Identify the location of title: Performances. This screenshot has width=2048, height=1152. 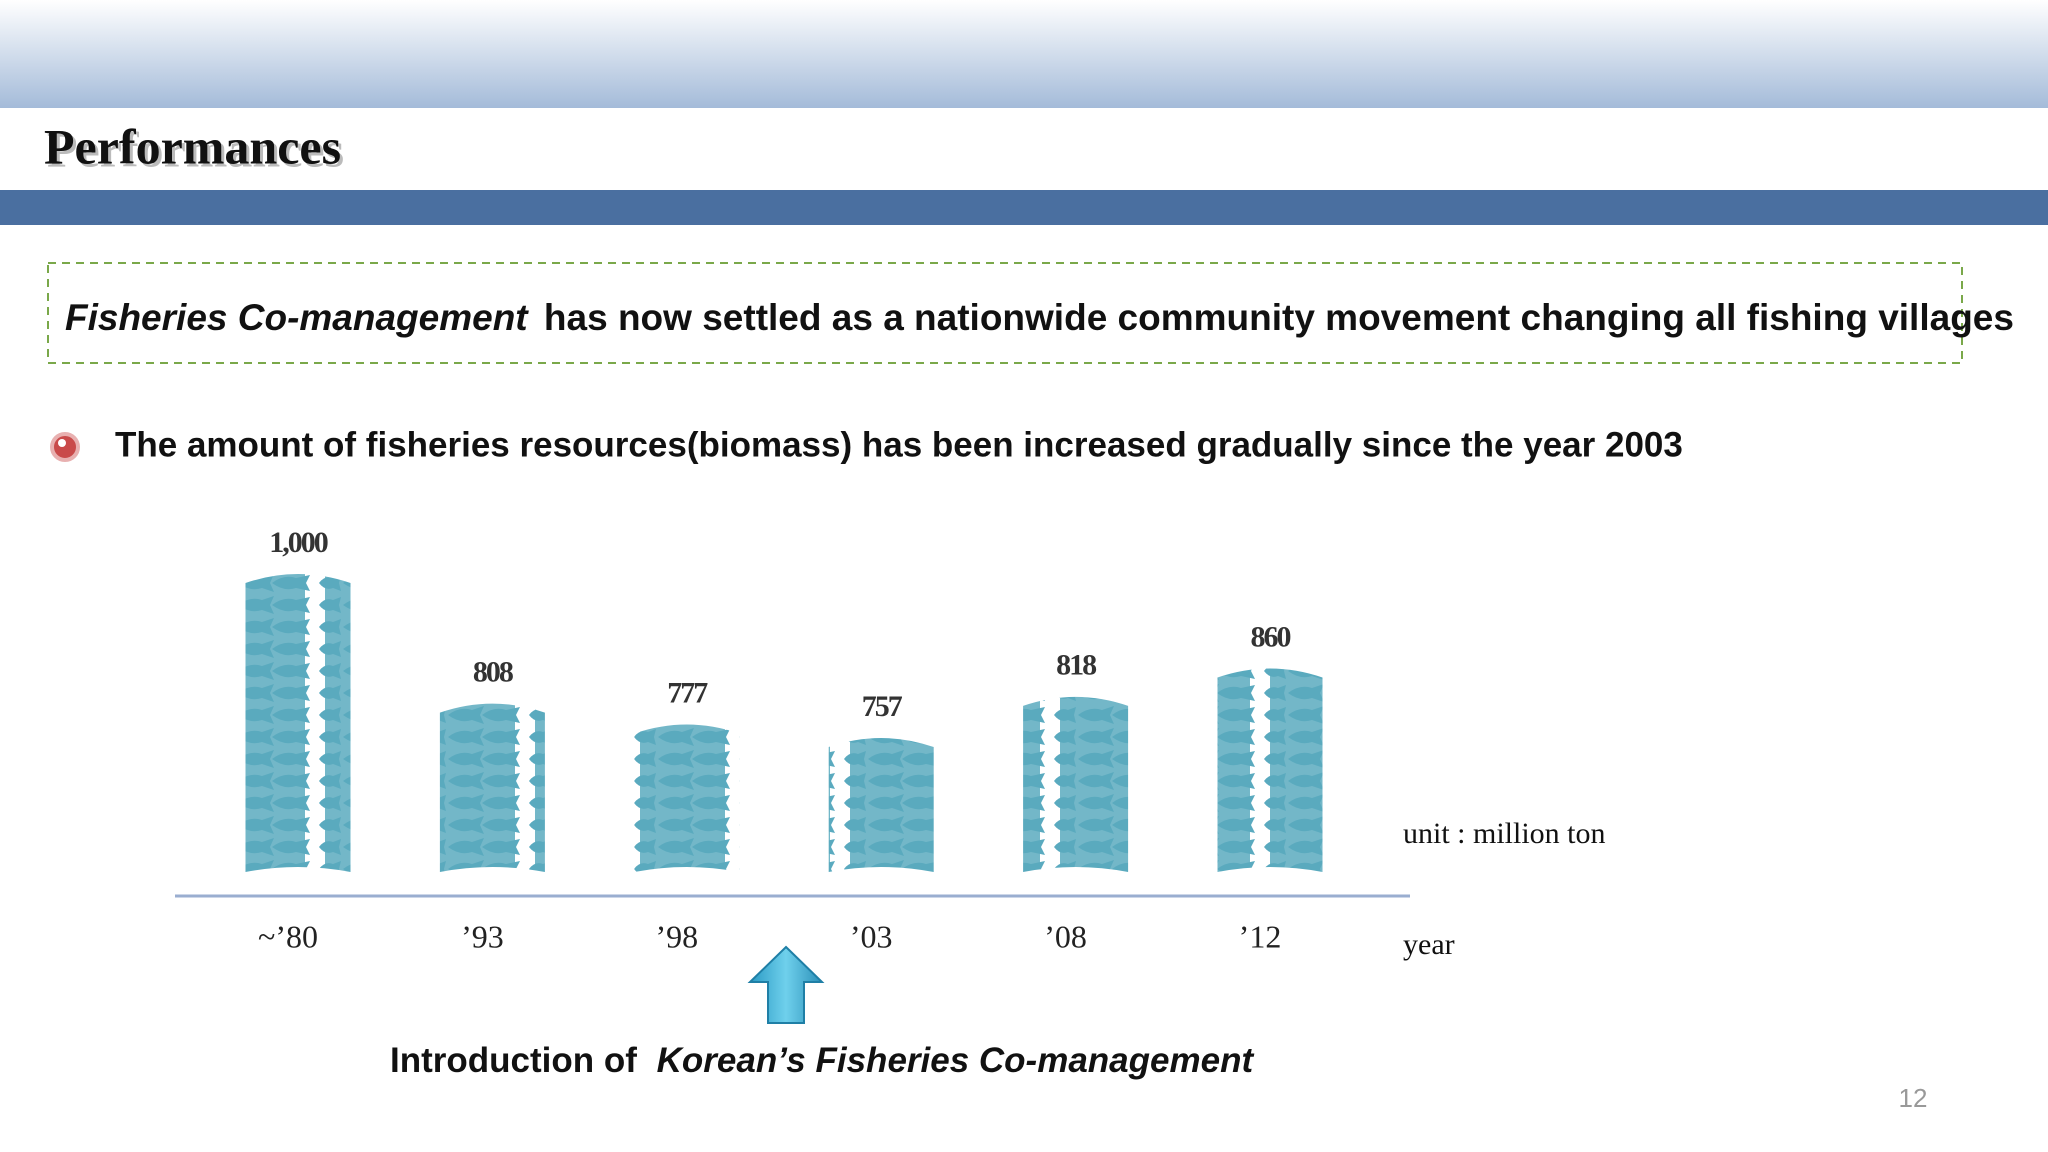
(192, 146).